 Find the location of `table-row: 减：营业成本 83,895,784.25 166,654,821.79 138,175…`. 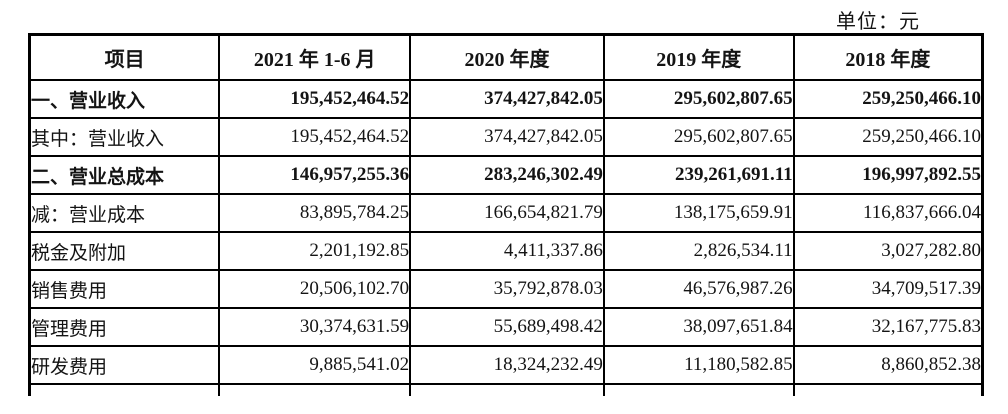

table-row: 减：营业成本 83,895,784.25 166,654,821.79 138,175… is located at coordinates (506, 213).